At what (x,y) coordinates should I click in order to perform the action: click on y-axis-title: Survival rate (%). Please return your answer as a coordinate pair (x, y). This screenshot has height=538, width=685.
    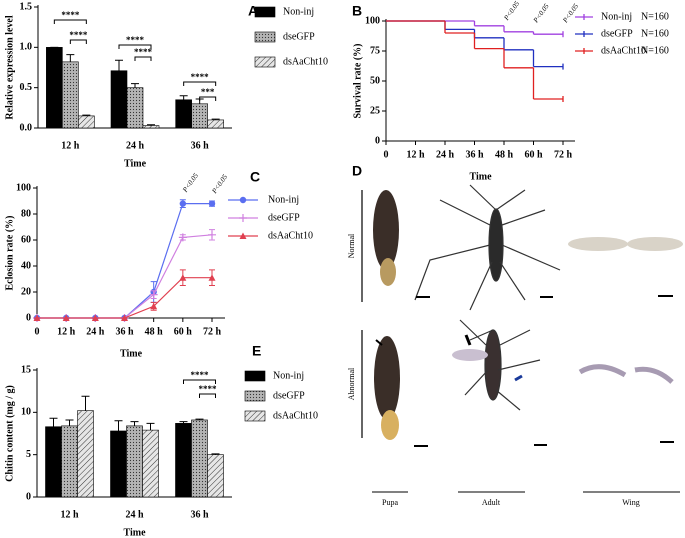
    Looking at the image, I should click on (357, 81).